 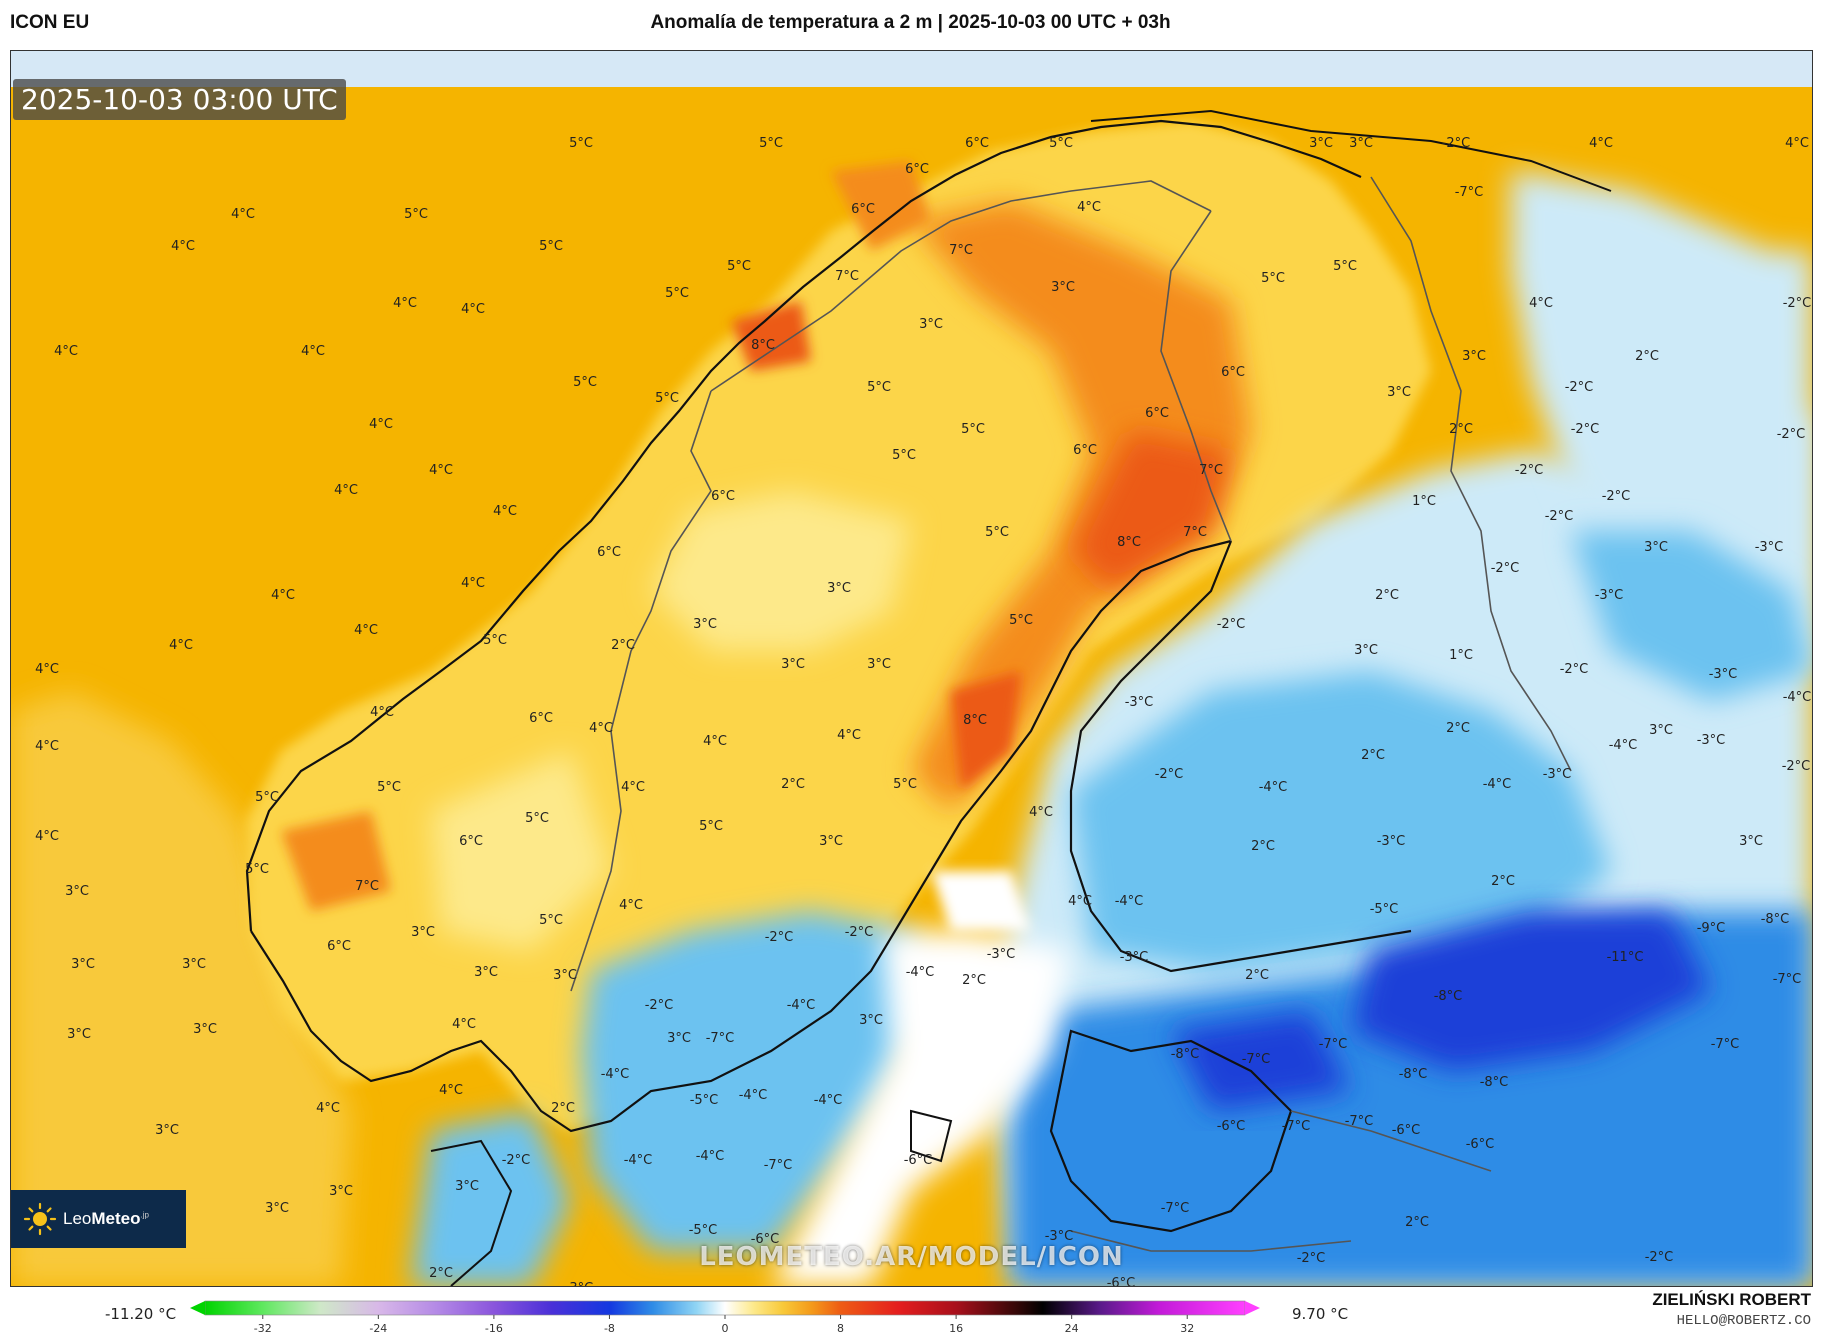 I want to click on finland-cold, so click(x=1341, y=821).